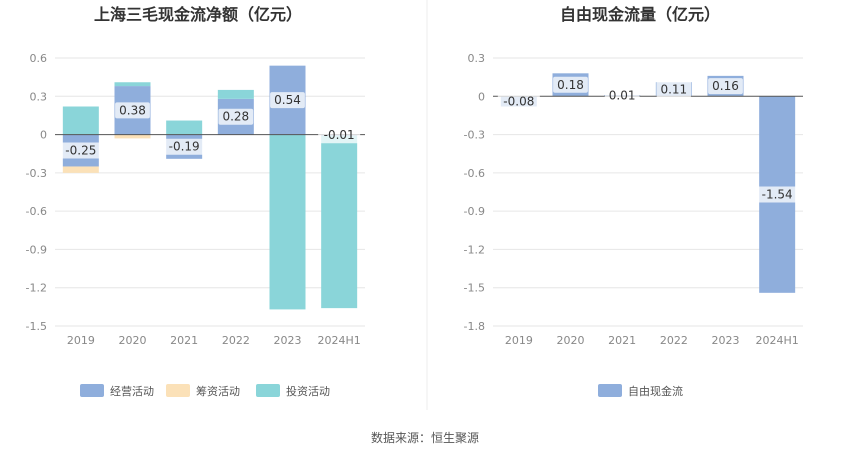 This screenshot has height=463, width=850. What do you see at coordinates (39, 58) in the screenshot?
I see `y-tick-label: 0.6` at bounding box center [39, 58].